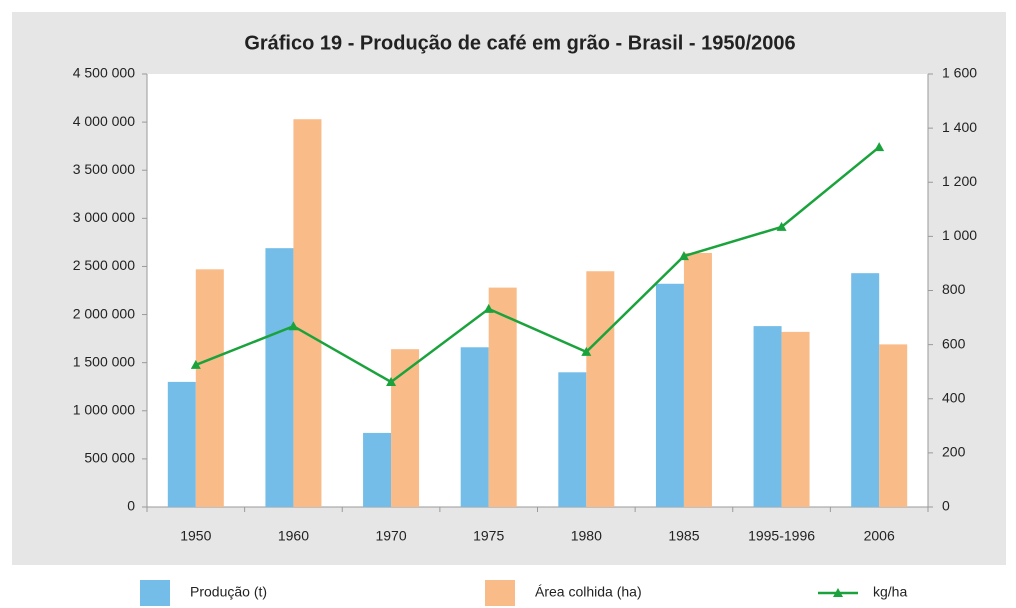  I want to click on y2-tick-label: 0, so click(946, 506).